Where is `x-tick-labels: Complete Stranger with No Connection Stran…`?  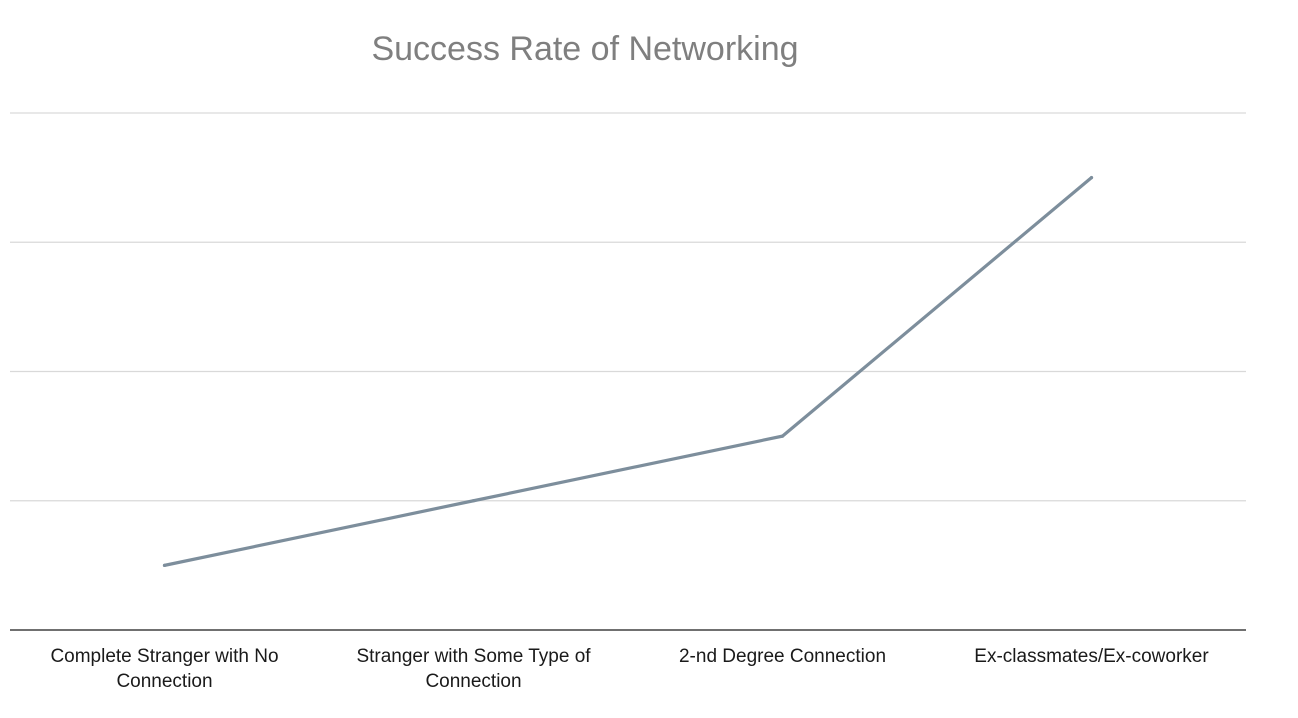
x-tick-labels: Complete Stranger with No Connection Stran… is located at coordinates (629, 669).